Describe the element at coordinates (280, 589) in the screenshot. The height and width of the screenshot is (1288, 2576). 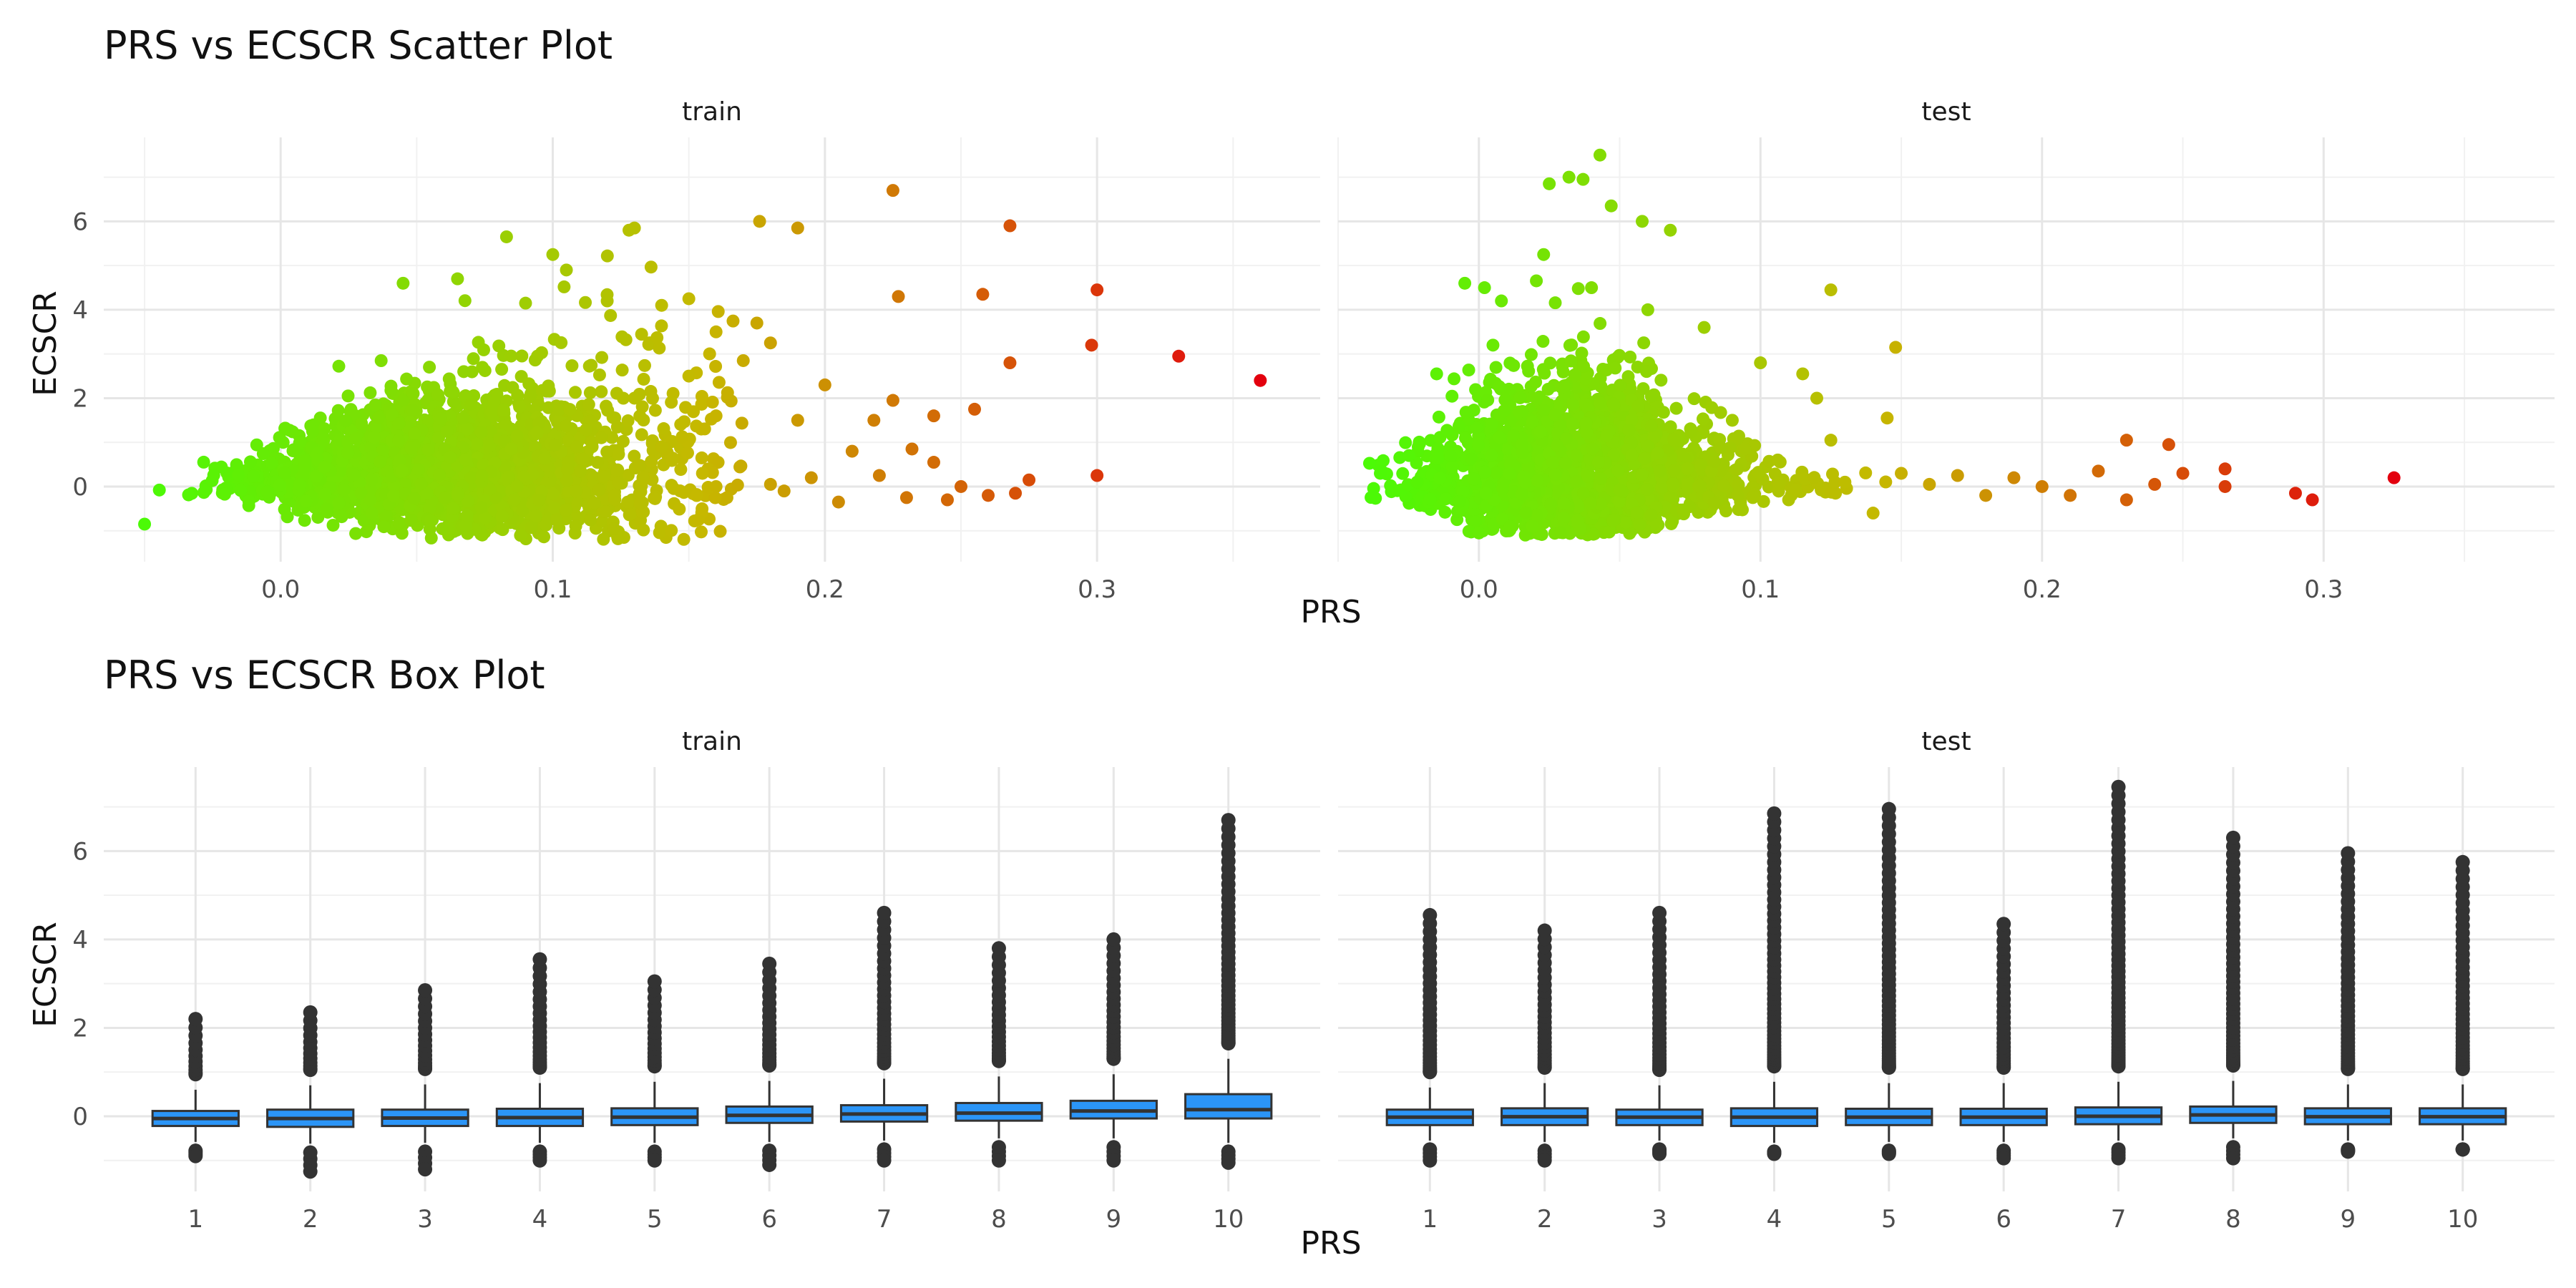
I see `x-tick-label: 0.0` at that location.